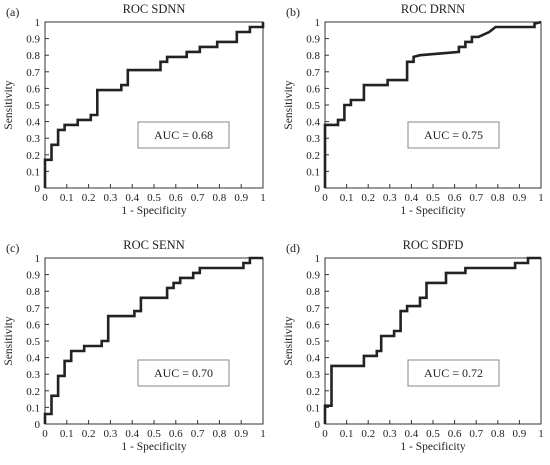 The width and height of the screenshot is (550, 465). What do you see at coordinates (453, 373) in the screenshot?
I see `auc-label: AUC = 0.72` at bounding box center [453, 373].